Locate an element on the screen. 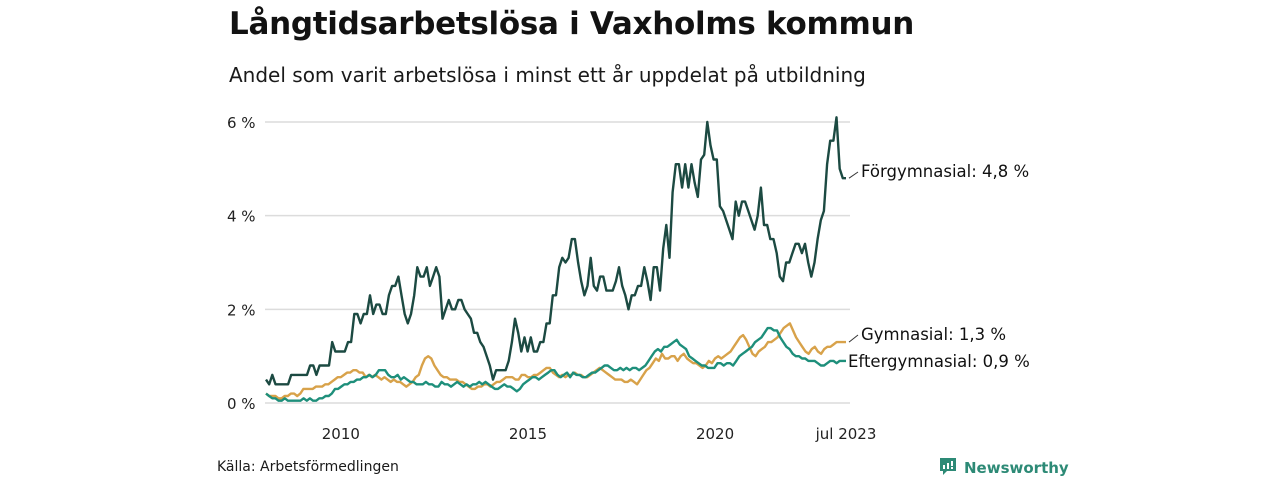  x-axis: 2010 2015 2020 jul 2023 is located at coordinates (599, 434).